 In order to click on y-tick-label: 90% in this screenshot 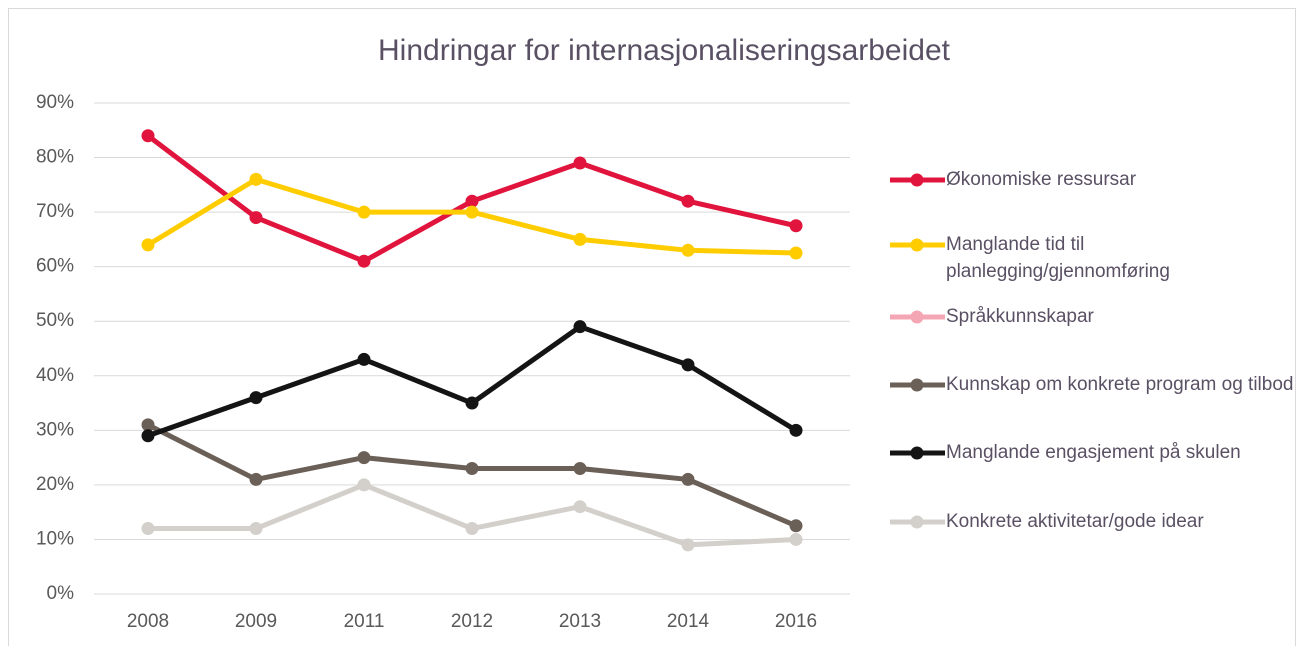, I will do `click(55, 102)`.